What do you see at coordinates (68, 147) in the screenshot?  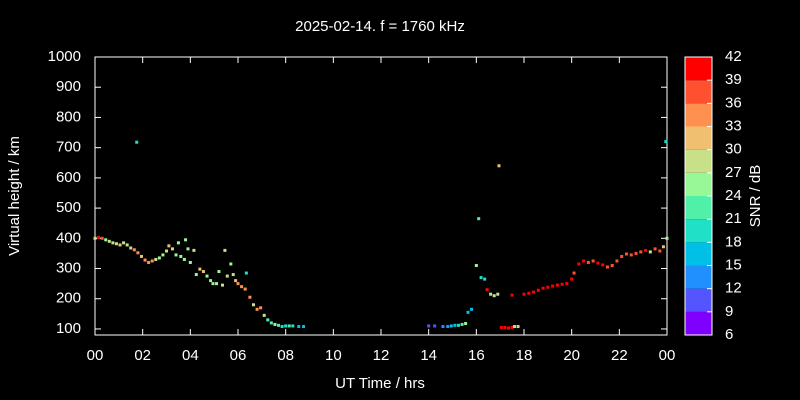 I see `y-tick-label: 700` at bounding box center [68, 147].